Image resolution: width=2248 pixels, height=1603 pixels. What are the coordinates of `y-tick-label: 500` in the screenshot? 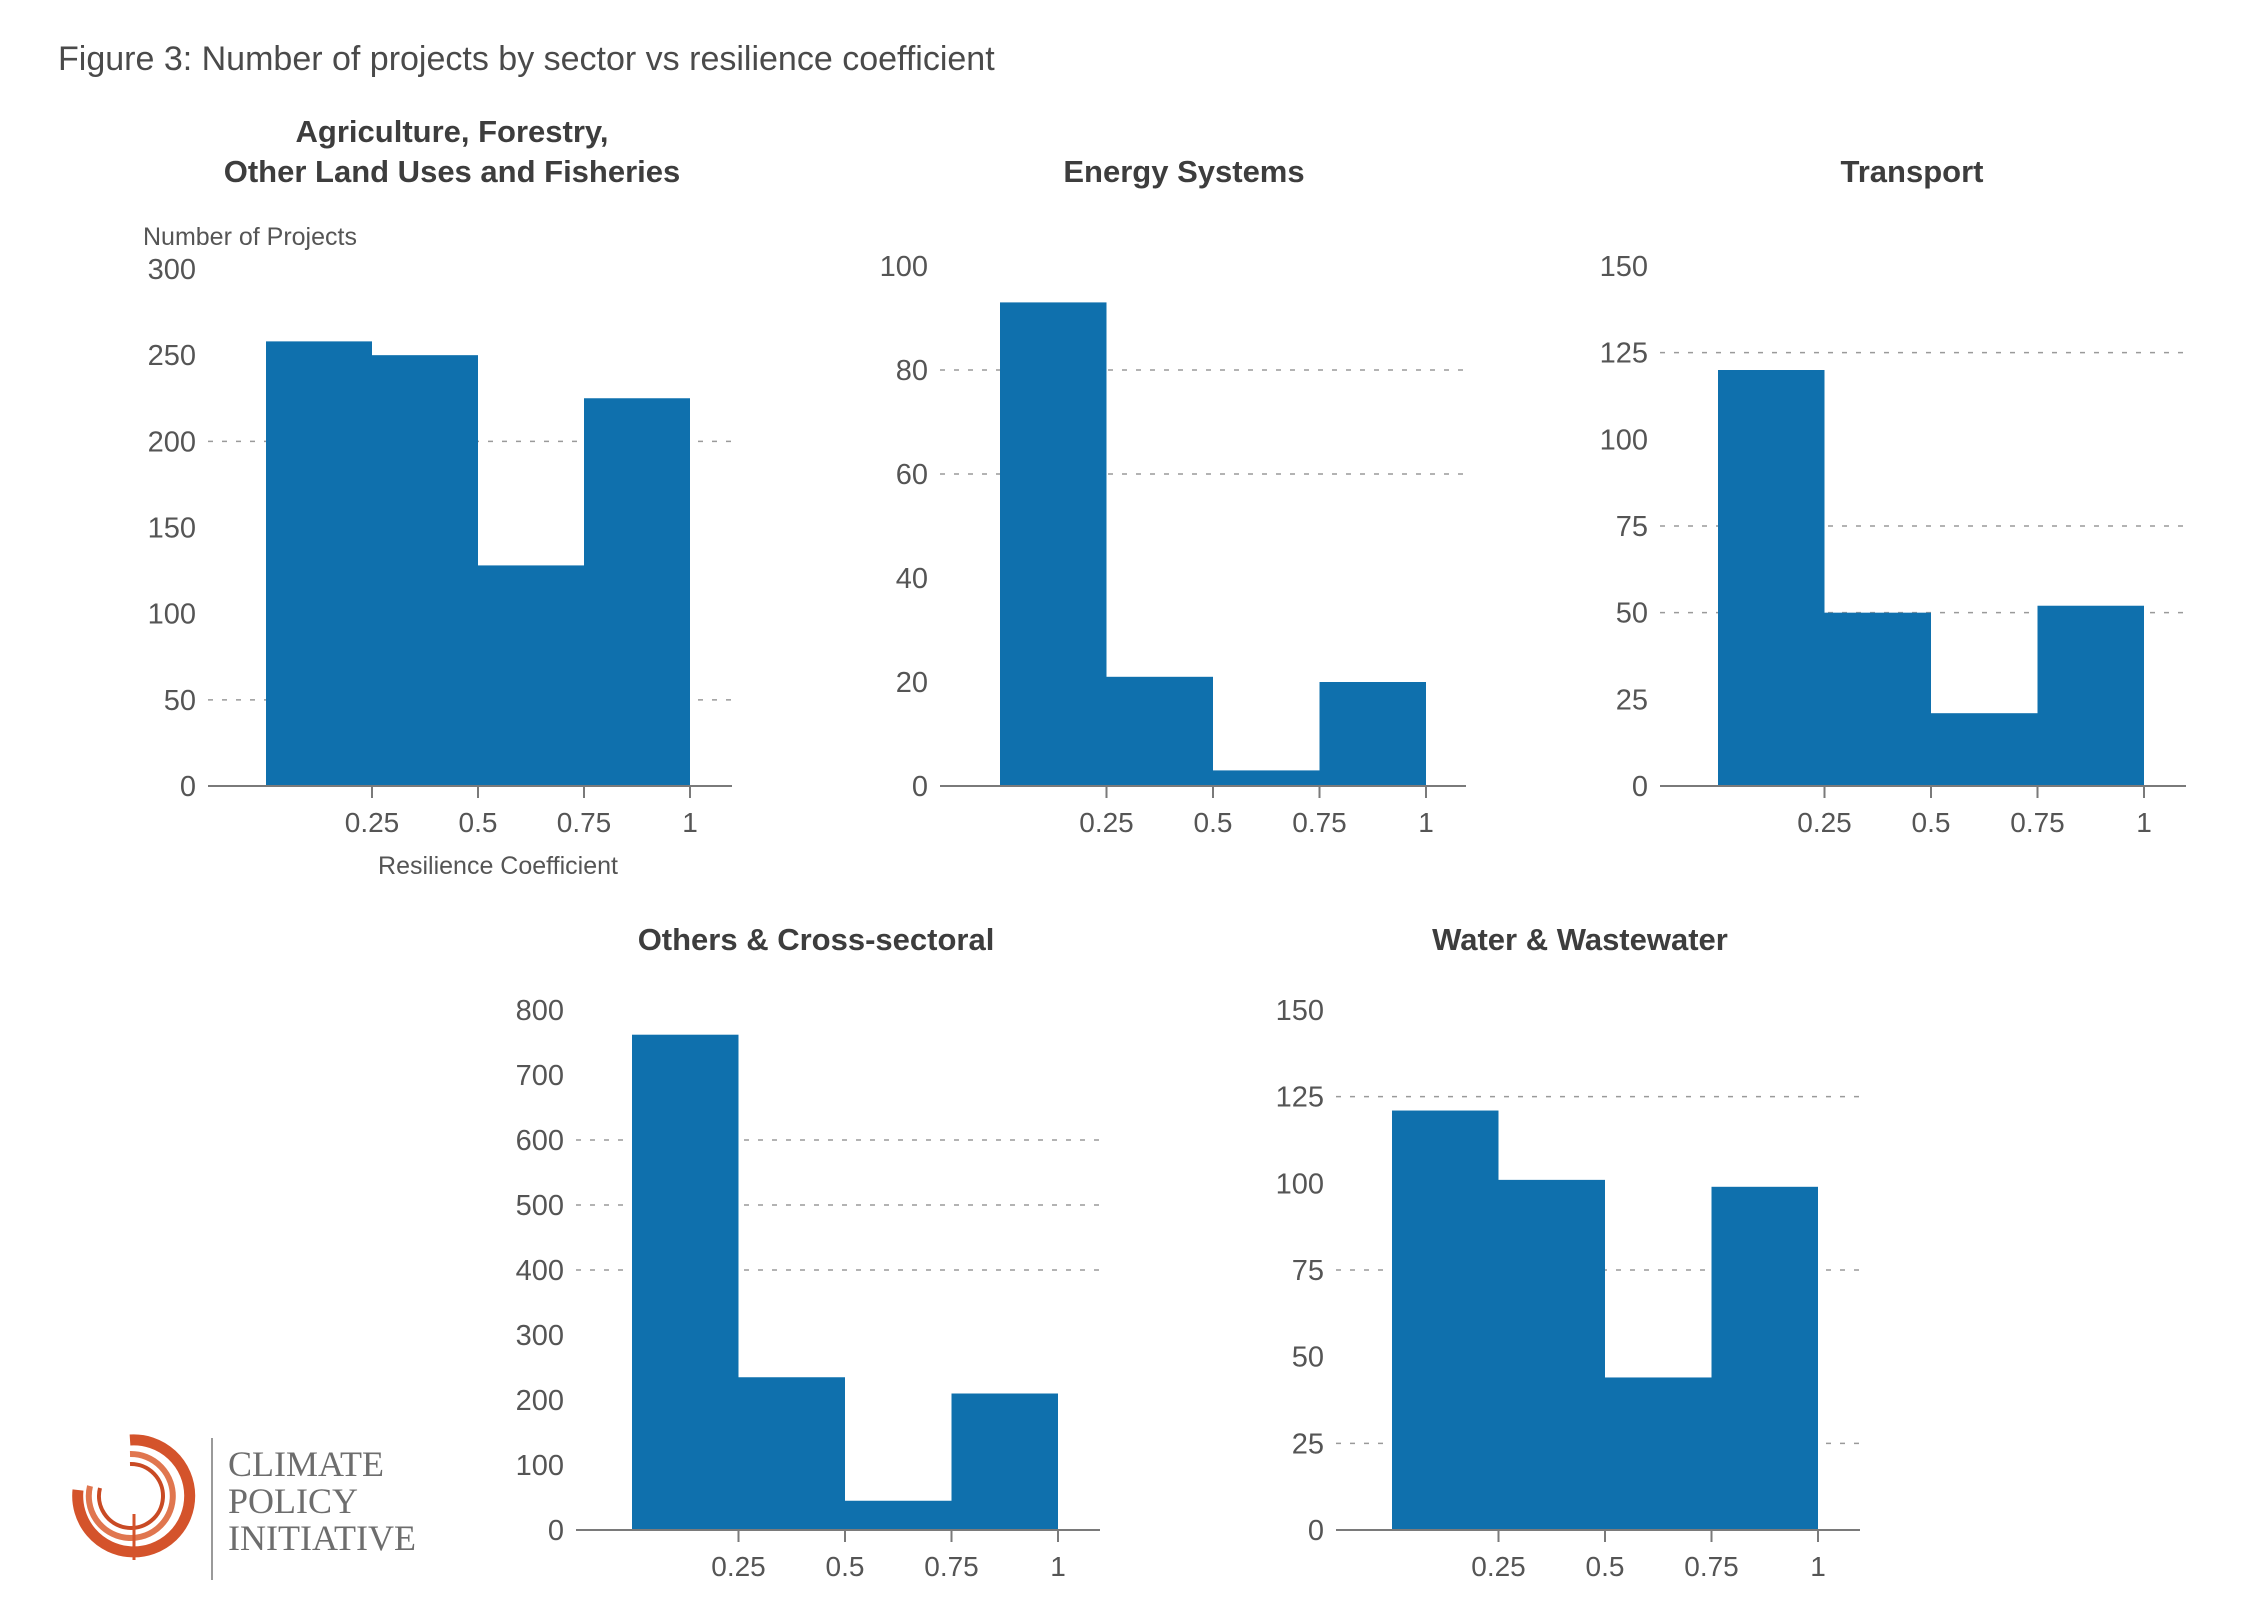 It's located at (540, 1206).